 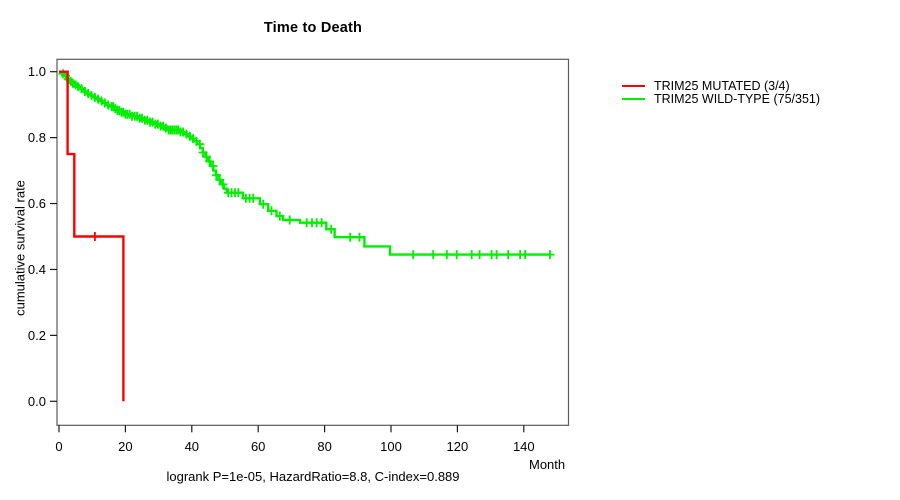 What do you see at coordinates (324, 446) in the screenshot?
I see `x-tick-label: 80` at bounding box center [324, 446].